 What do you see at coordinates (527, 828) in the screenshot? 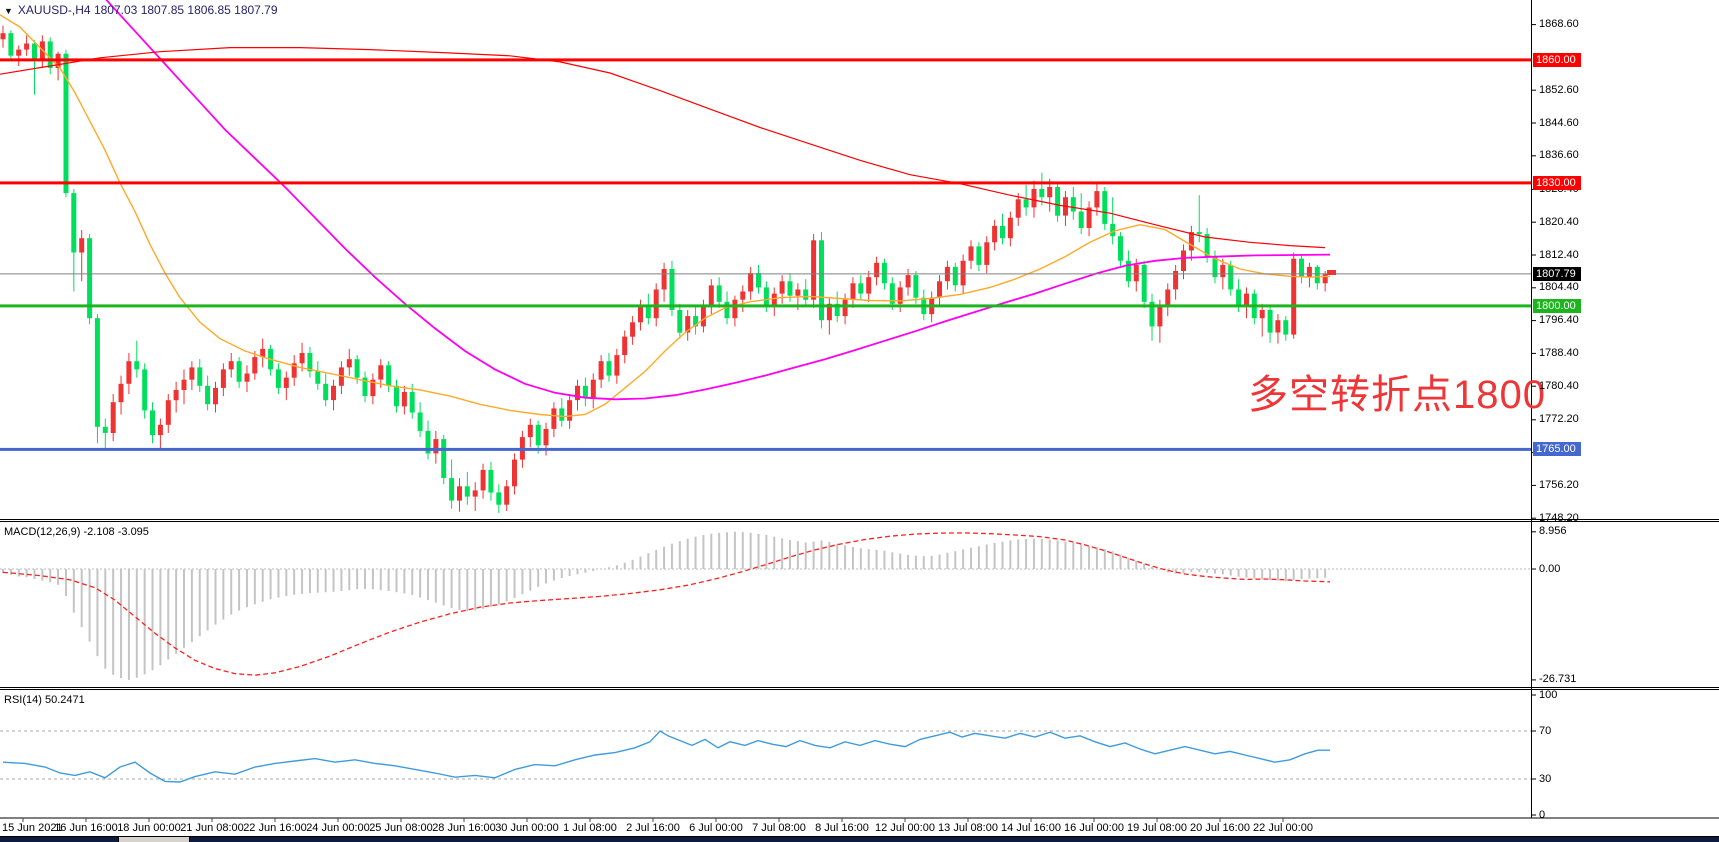
I see `time-tick-label: 30 Jun 00:00` at bounding box center [527, 828].